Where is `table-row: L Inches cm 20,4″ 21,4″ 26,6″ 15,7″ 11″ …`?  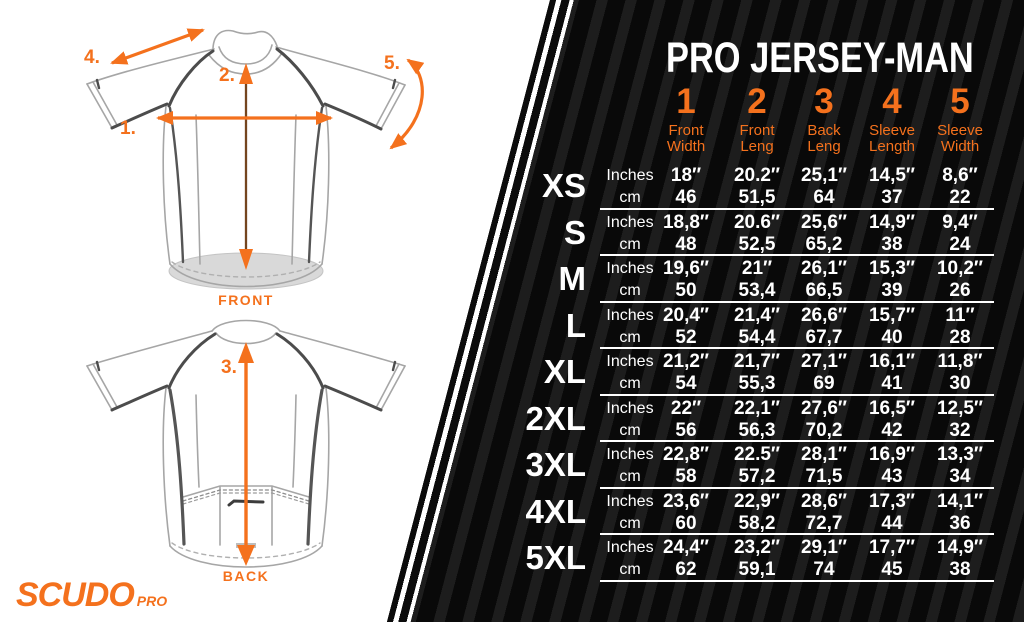
table-row: L Inches cm 20,4″ 21,4″ 26,6″ 15,7″ 11″ … is located at coordinates (512, 326).